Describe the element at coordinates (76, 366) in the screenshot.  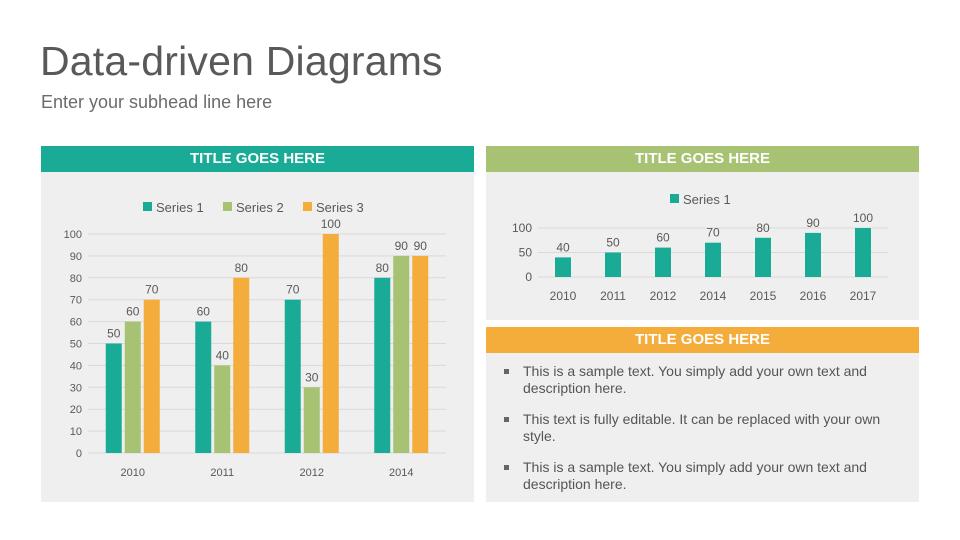
I see `y-tick-label: 40` at that location.